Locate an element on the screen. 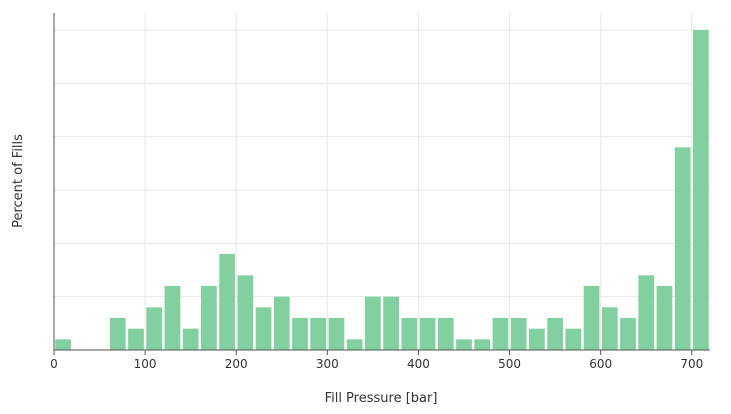  x-tick-label: 500 is located at coordinates (509, 364).